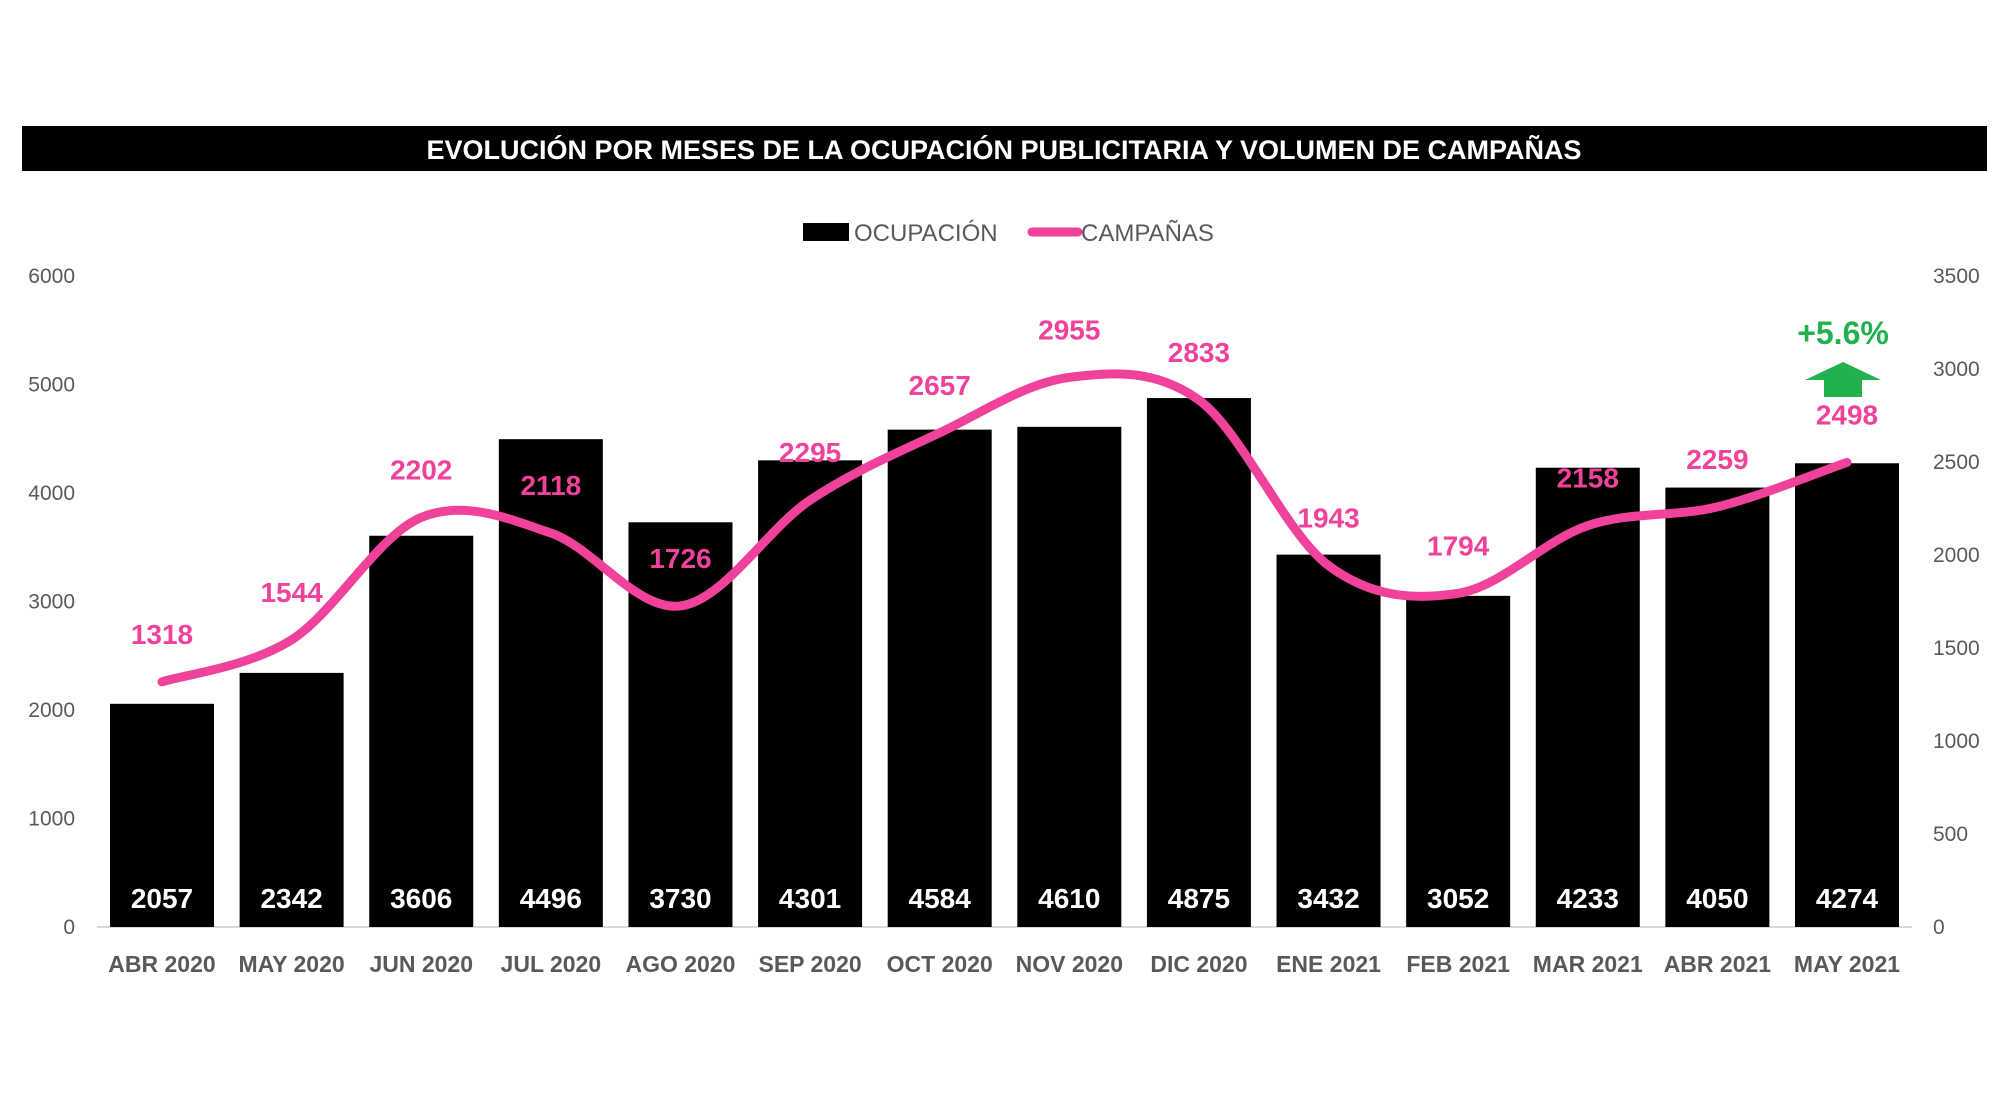  Describe the element at coordinates (810, 693) in the screenshot. I see `bar-sep-2020` at that location.